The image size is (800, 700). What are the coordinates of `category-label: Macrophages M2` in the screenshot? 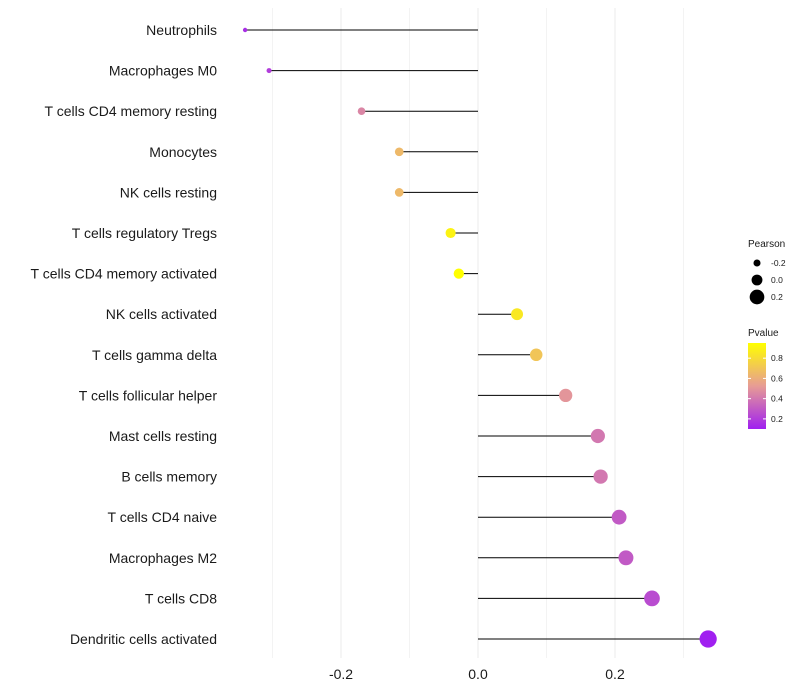 It's located at (163, 558).